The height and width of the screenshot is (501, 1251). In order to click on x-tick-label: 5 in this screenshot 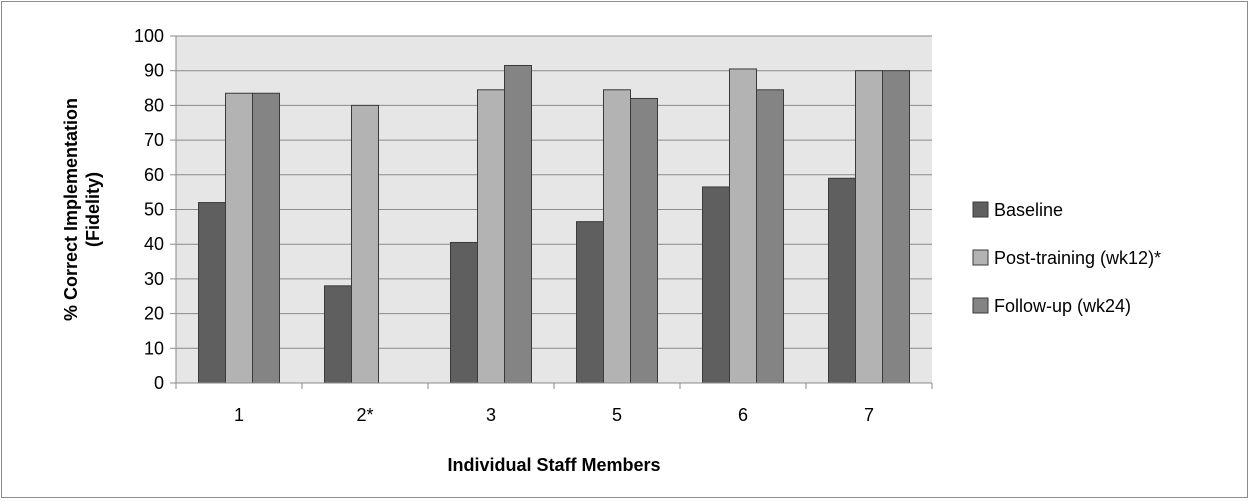, I will do `click(617, 415)`.